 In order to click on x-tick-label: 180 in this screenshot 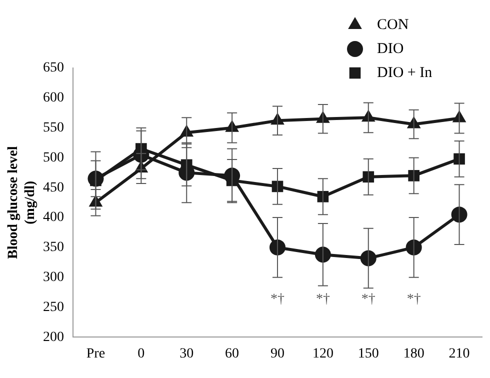, I will do `click(413, 354)`.